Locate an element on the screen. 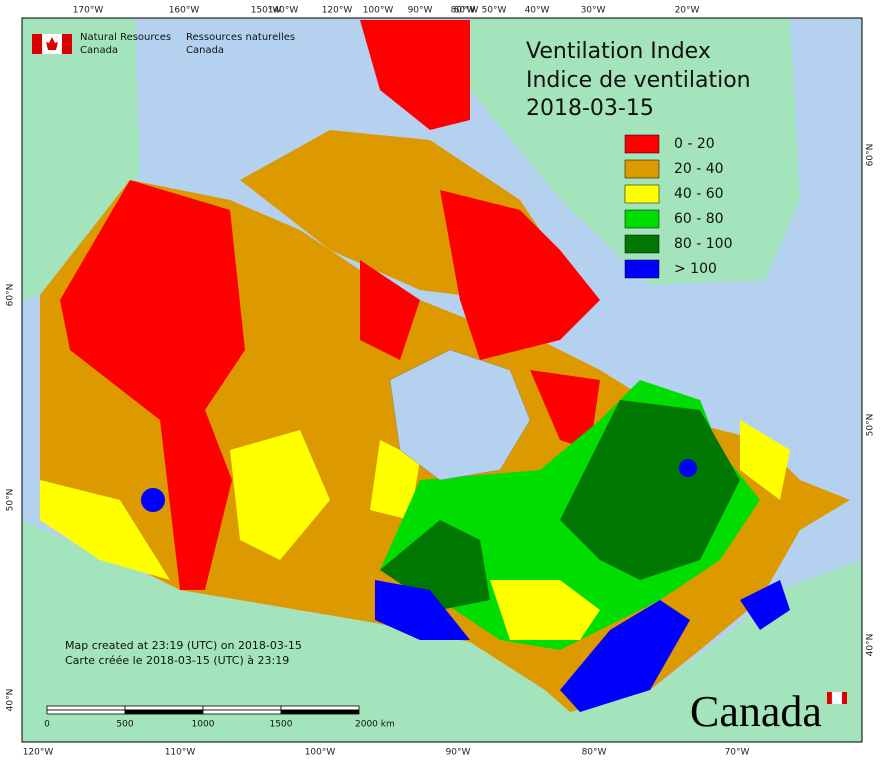 Image resolution: width=880 pixels, height=764 pixels. graticule-label: 150°W is located at coordinates (266, 11).